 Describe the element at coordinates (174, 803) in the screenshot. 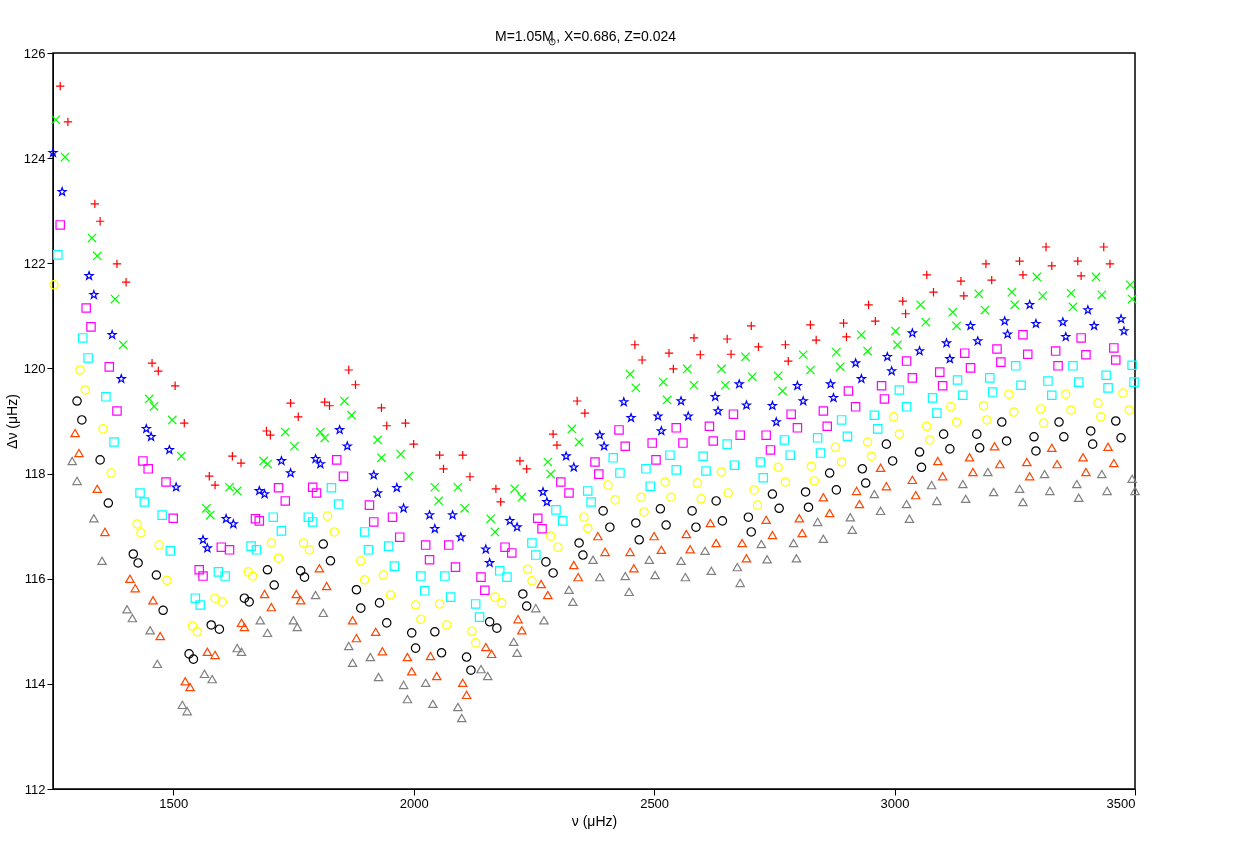

I see `x-tick-label: 1500` at that location.